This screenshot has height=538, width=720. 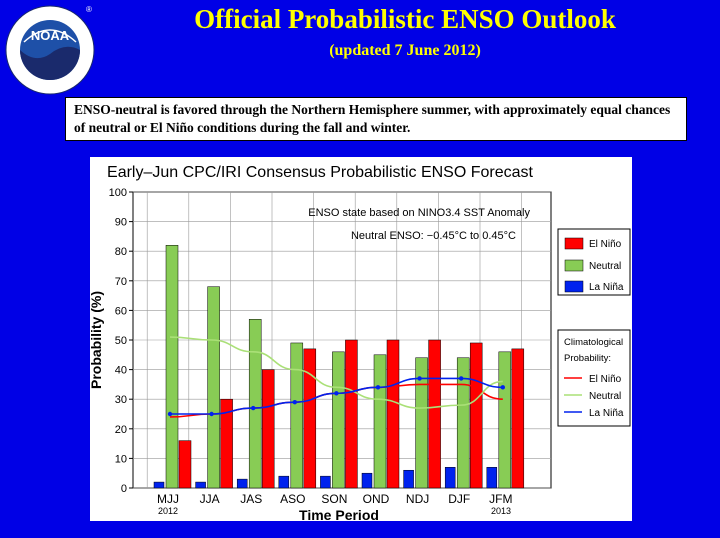 What do you see at coordinates (380, 421) in the screenshot?
I see `bar-neutral-ond` at bounding box center [380, 421].